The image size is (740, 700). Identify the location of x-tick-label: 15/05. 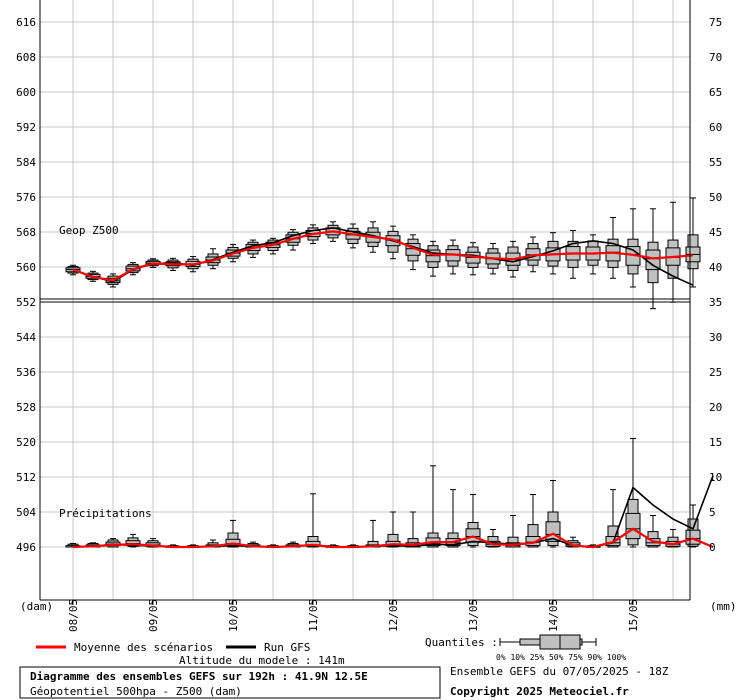
(633, 615).